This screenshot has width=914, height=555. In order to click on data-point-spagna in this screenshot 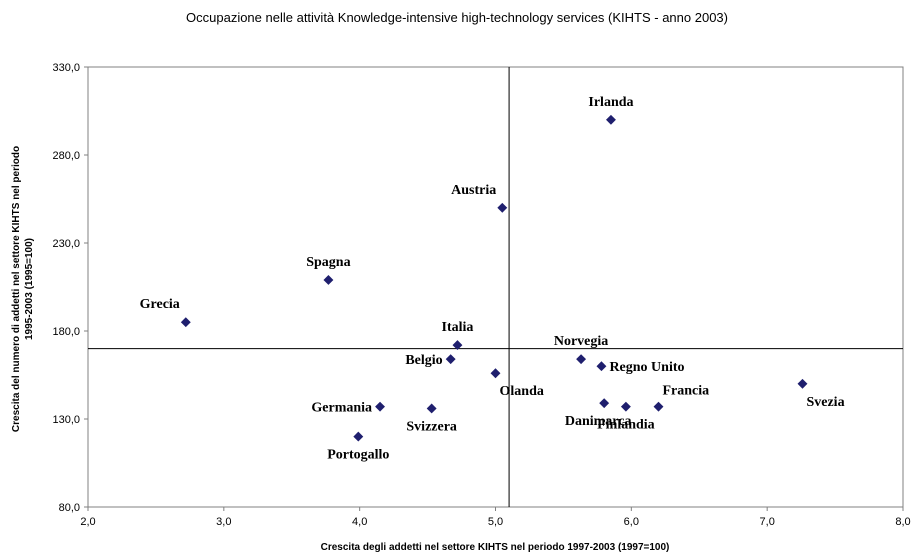, I will do `click(328, 280)`.